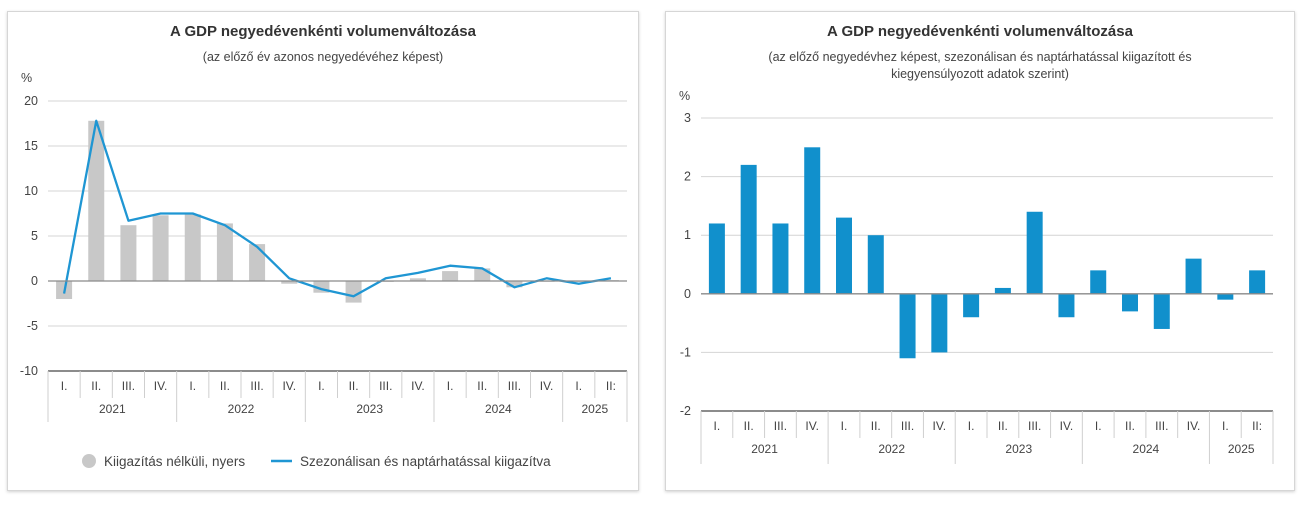  Describe the element at coordinates (174, 461) in the screenshot. I see `legend-label-raw: Kiigazítás nélküli, nyers` at that location.